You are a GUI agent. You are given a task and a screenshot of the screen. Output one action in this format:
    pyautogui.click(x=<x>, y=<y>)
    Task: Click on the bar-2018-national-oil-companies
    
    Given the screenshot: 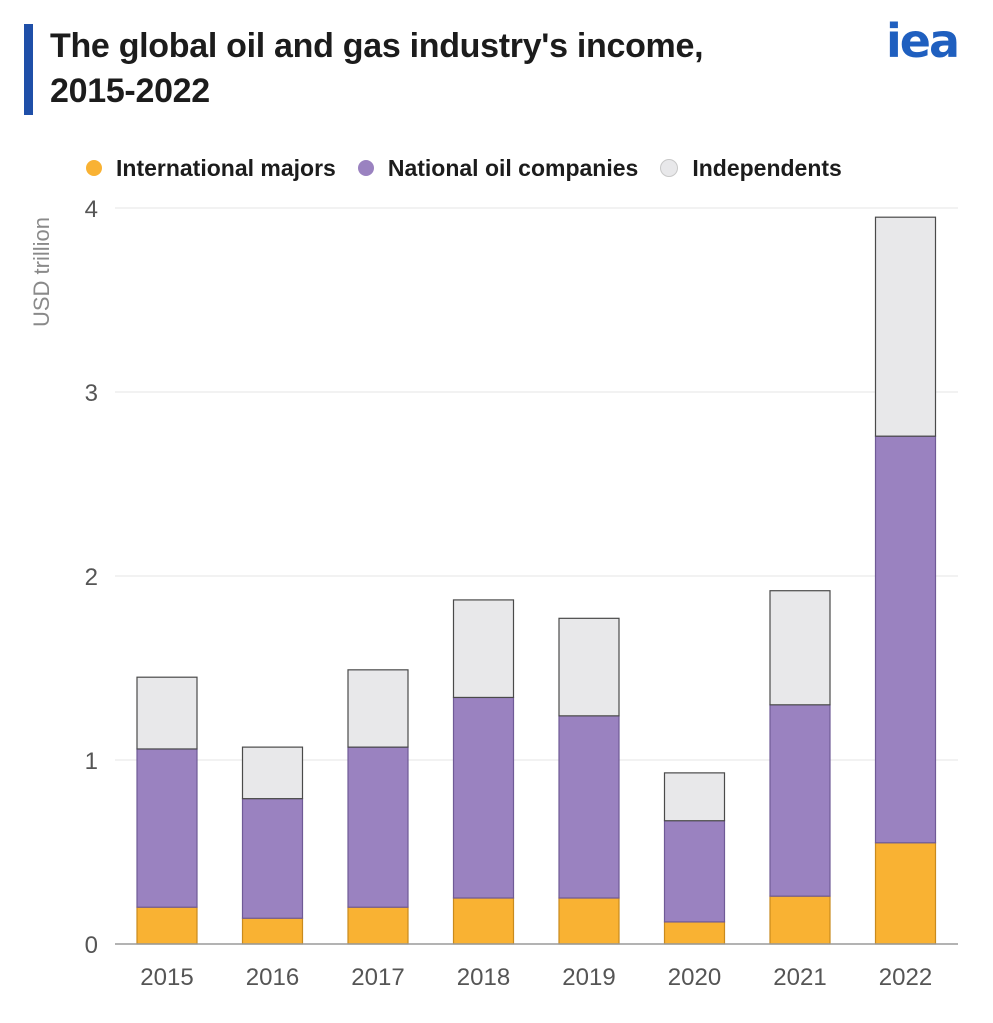 What is the action you would take?
    pyautogui.click(x=483, y=797)
    